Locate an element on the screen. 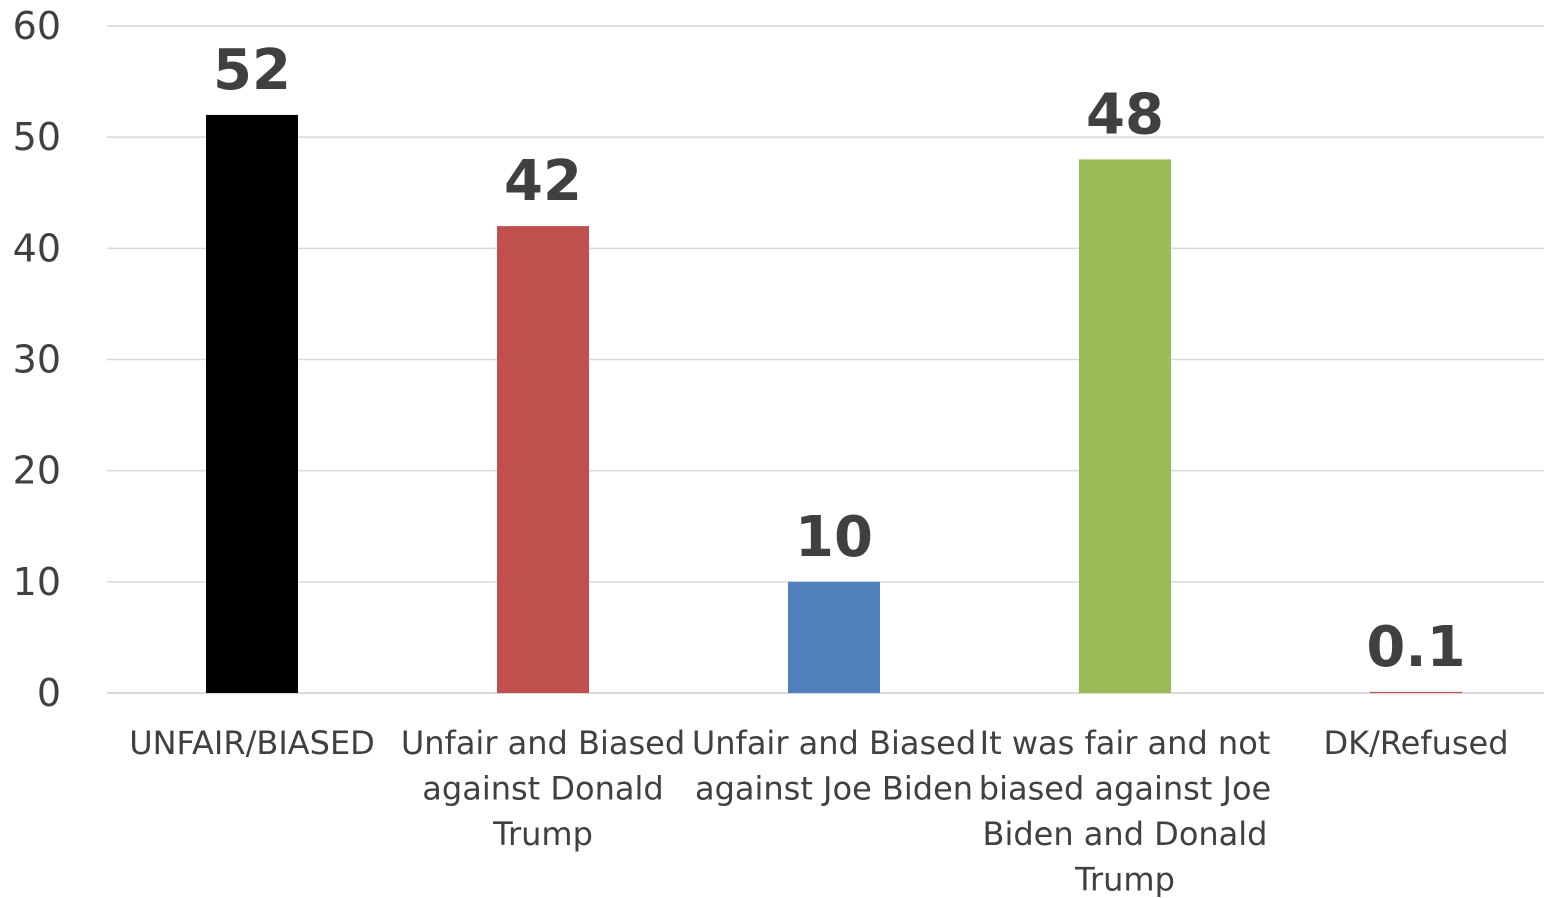 The height and width of the screenshot is (898, 1544). y-axis-tick-labels: 0 10 20 30 40 50 60 is located at coordinates (37, 359).